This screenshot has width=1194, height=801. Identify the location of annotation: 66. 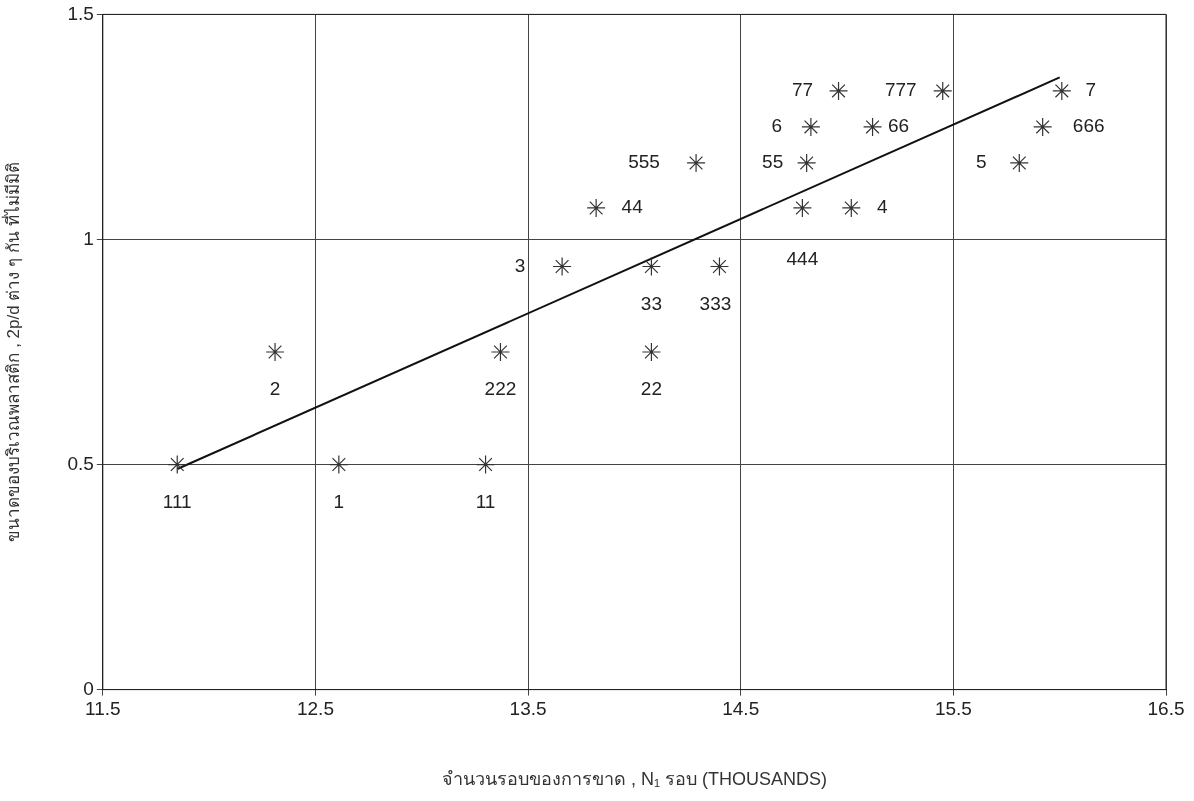
(898, 126).